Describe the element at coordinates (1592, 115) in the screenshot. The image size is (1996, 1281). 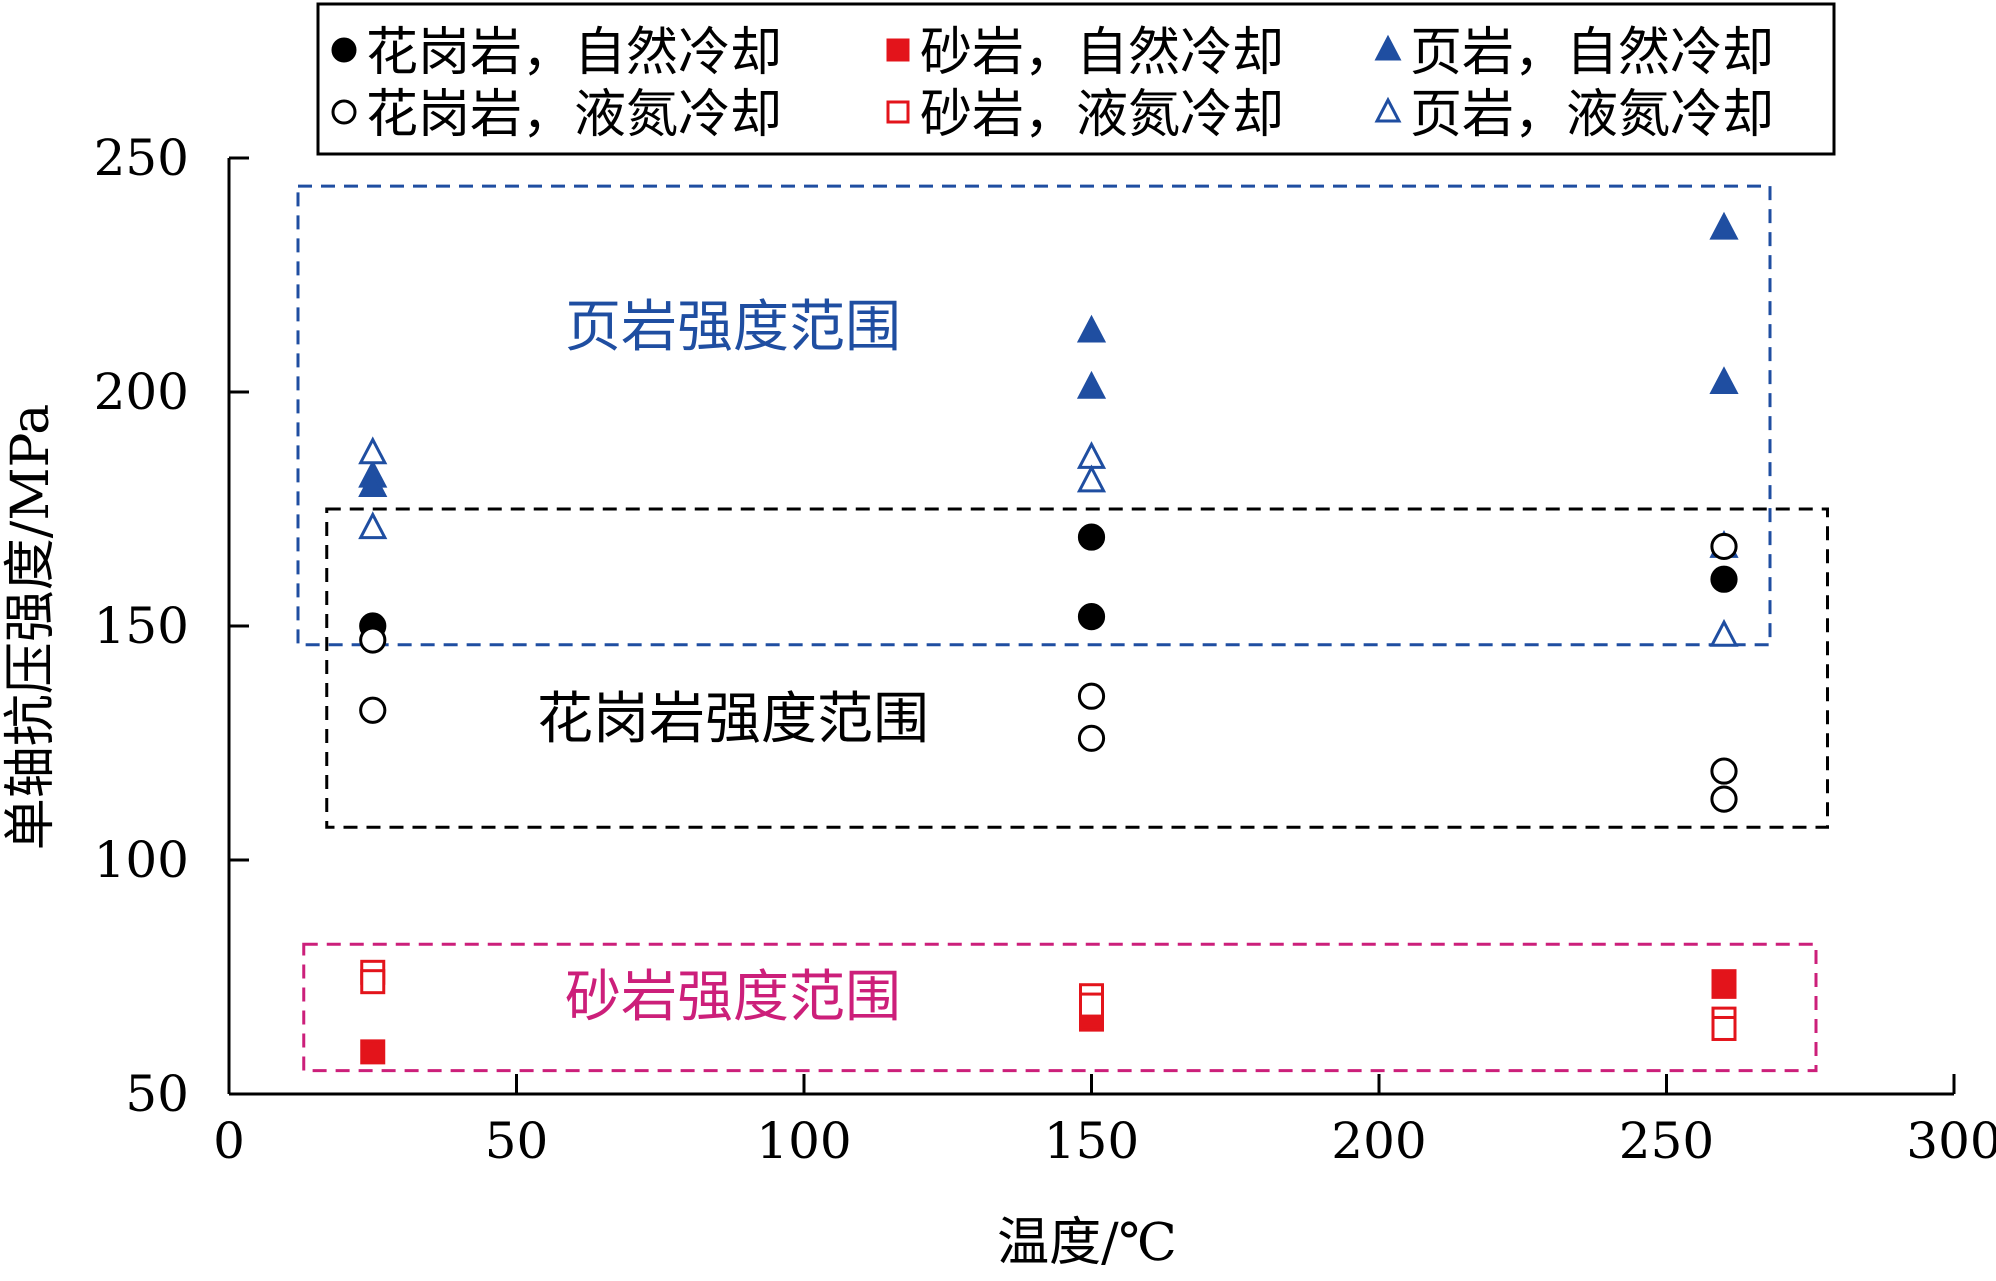
I see `legend-label-5: 页岩，液氮冷却` at that location.